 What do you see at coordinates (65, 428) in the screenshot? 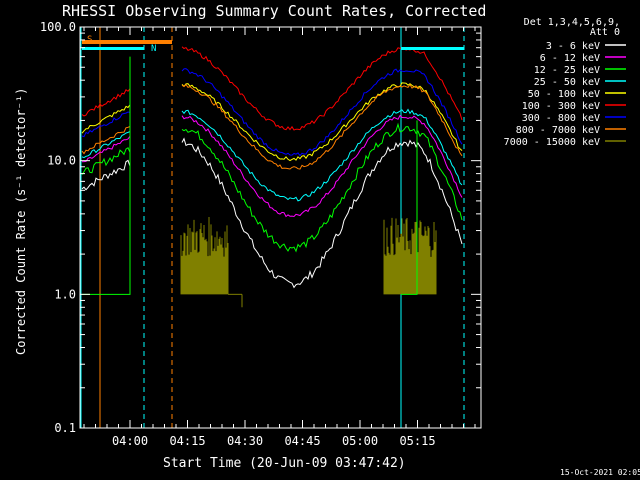
I see `y-tick-label: 0.1` at bounding box center [65, 428].